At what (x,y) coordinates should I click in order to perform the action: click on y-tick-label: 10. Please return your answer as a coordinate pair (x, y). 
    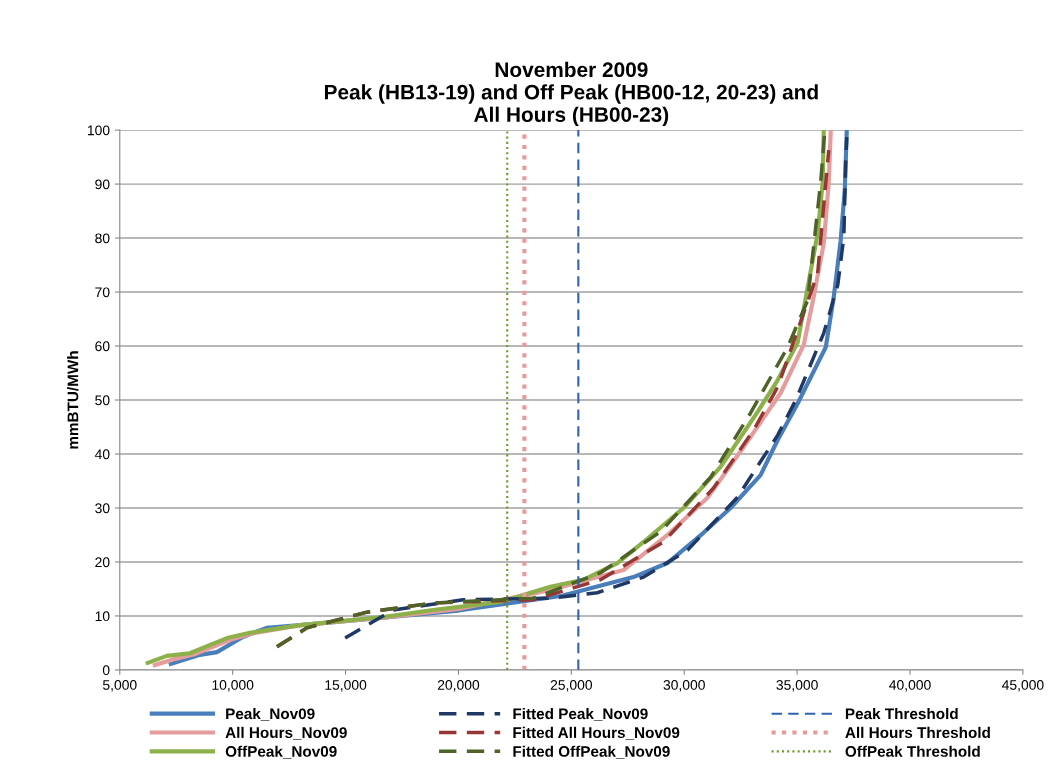
    Looking at the image, I should click on (102, 616).